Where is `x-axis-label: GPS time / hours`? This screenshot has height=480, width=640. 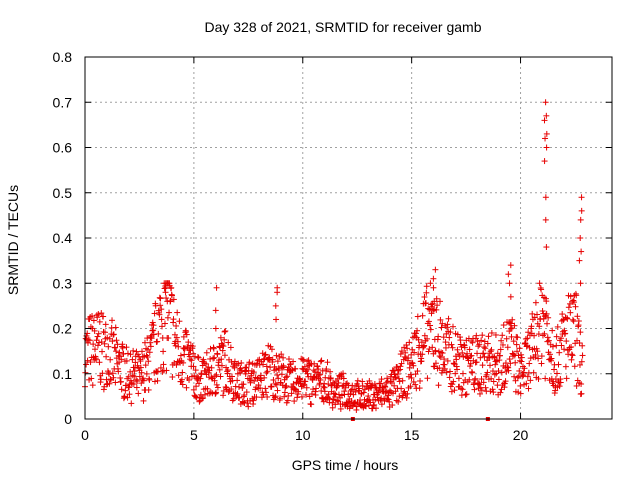
x-axis-label: GPS time / hours is located at coordinates (345, 465).